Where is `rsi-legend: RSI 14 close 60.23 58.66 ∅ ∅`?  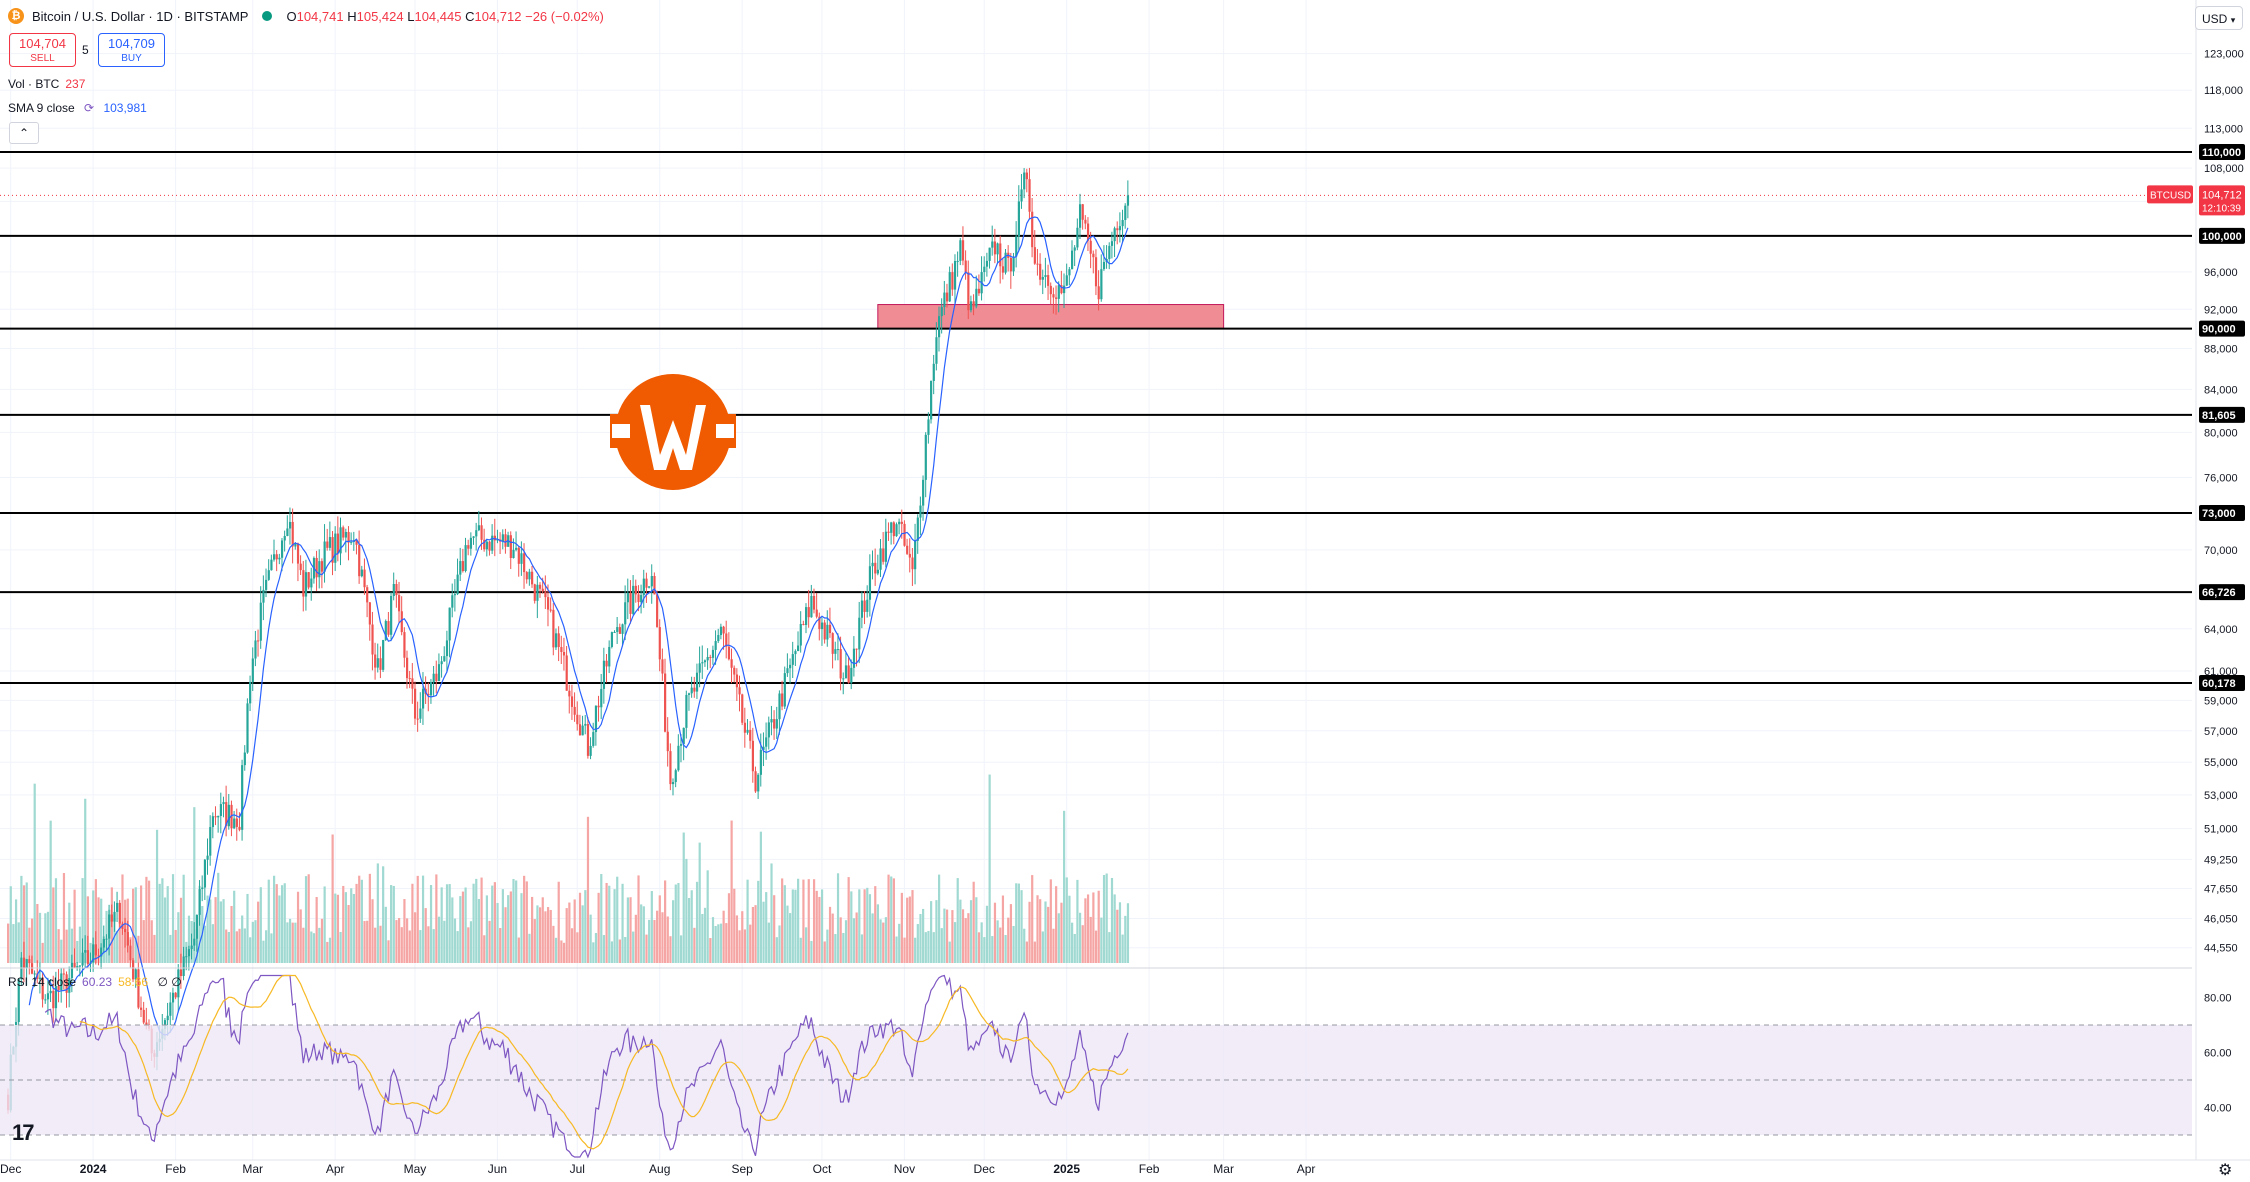 rsi-legend: RSI 14 close 60.23 58.66 ∅ ∅ is located at coordinates (95, 982).